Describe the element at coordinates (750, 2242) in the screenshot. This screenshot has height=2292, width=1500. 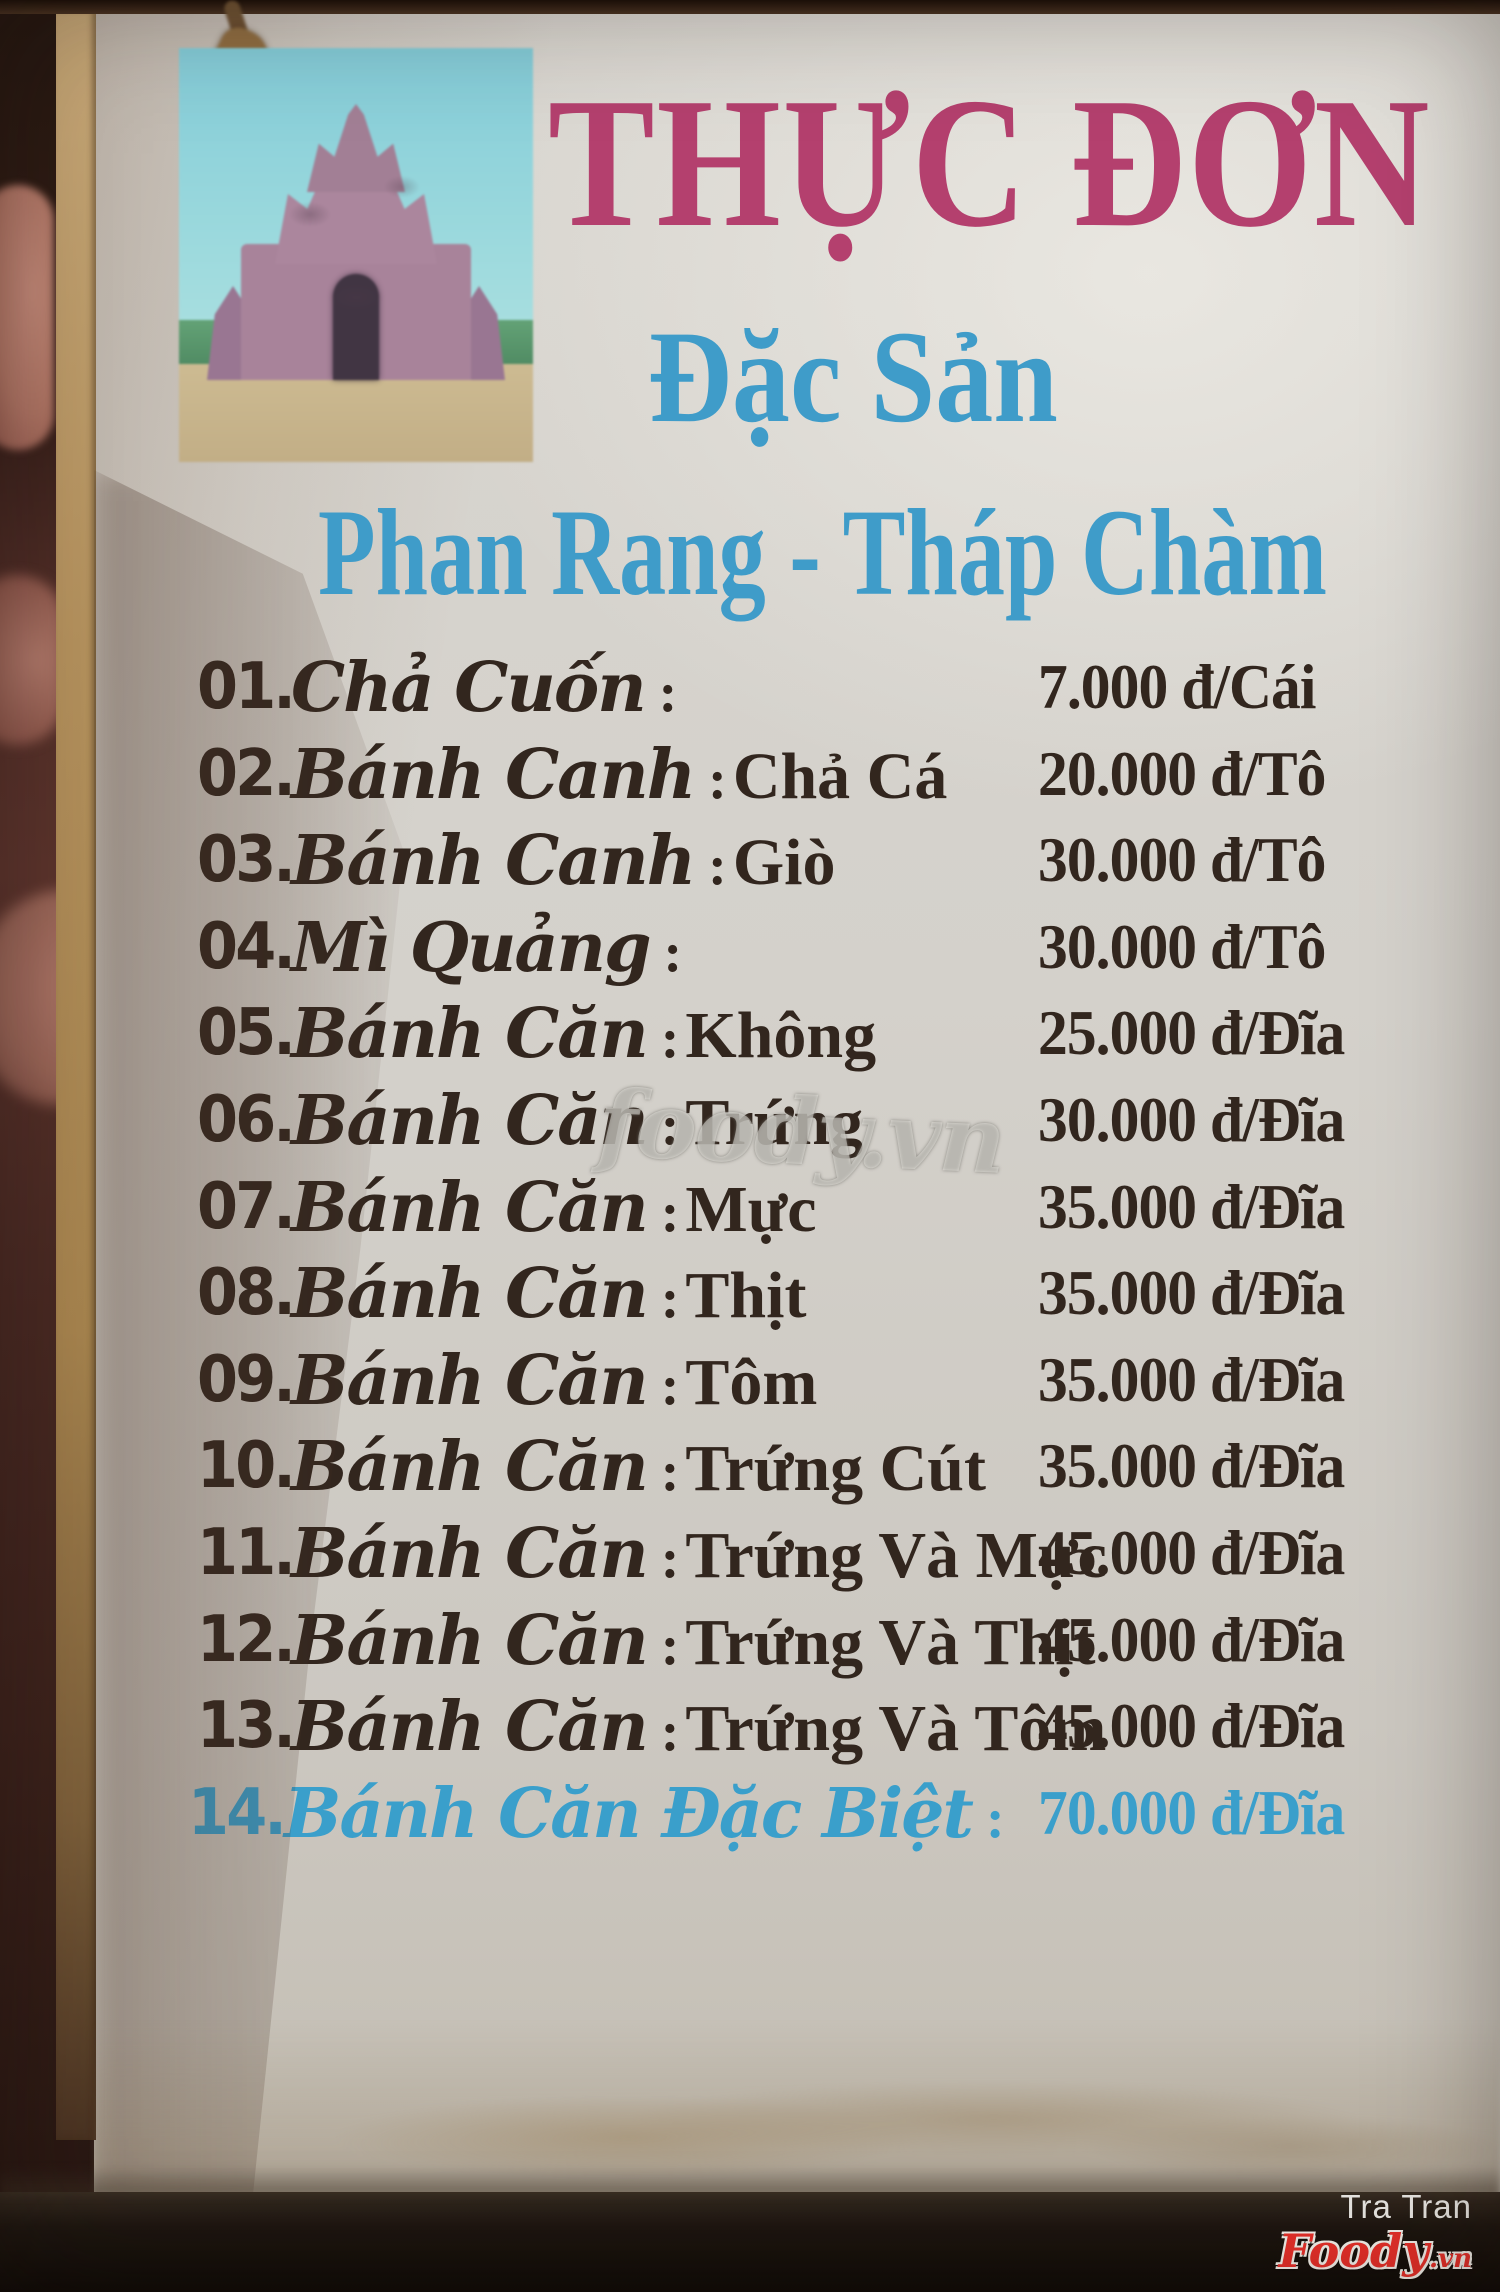
I see `table-shadow` at that location.